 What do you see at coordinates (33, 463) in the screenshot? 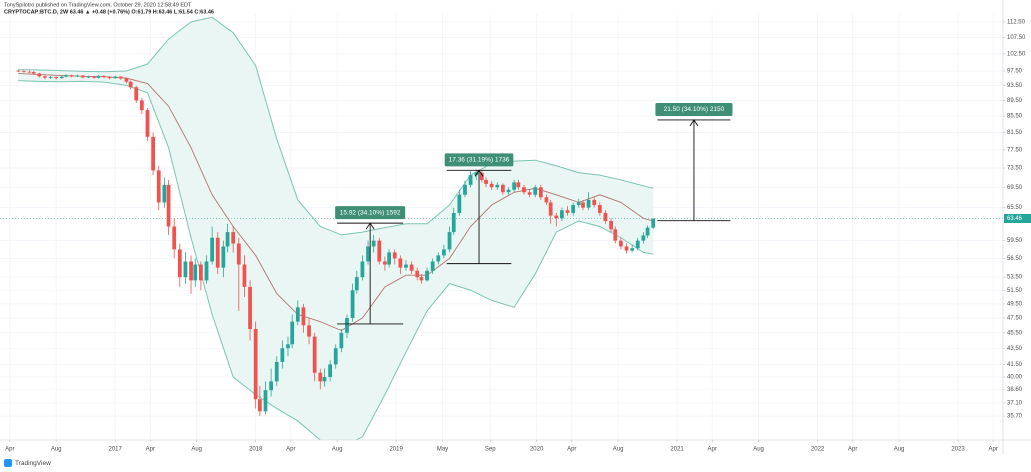
I see `logo-text: TradingView` at bounding box center [33, 463].